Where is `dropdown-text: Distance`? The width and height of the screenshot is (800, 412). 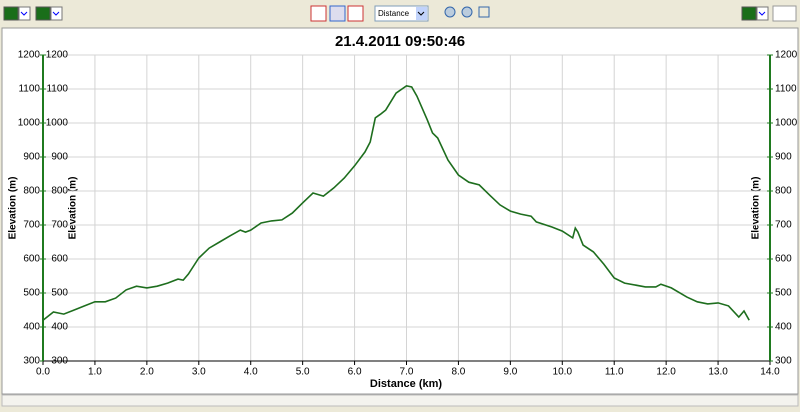 dropdown-text: Distance is located at coordinates (394, 13).